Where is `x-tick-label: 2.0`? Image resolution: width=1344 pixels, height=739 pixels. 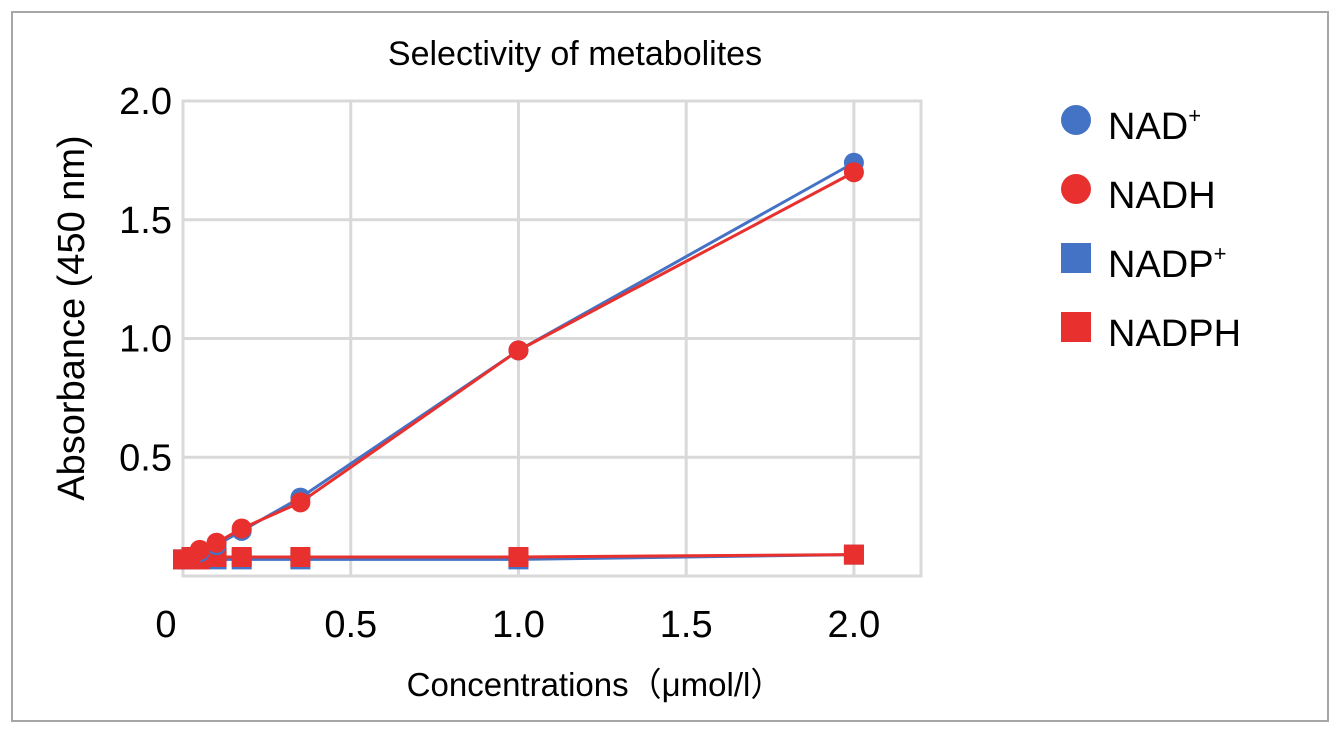 x-tick-label: 2.0 is located at coordinates (853, 625).